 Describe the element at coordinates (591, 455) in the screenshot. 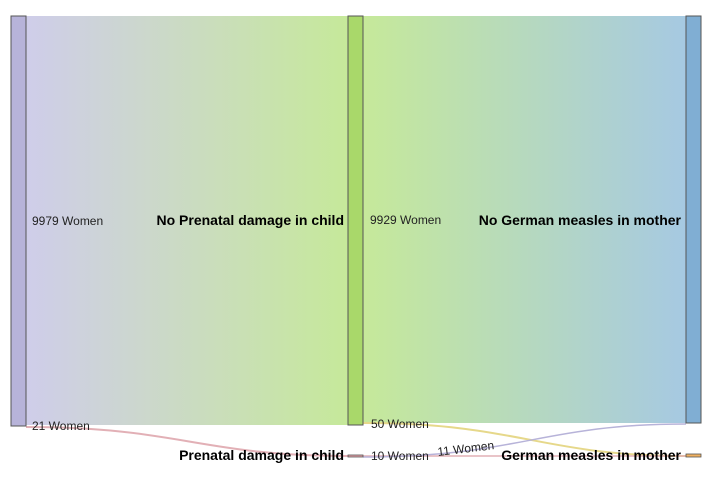

I see `label-measles: German measles in mother` at that location.